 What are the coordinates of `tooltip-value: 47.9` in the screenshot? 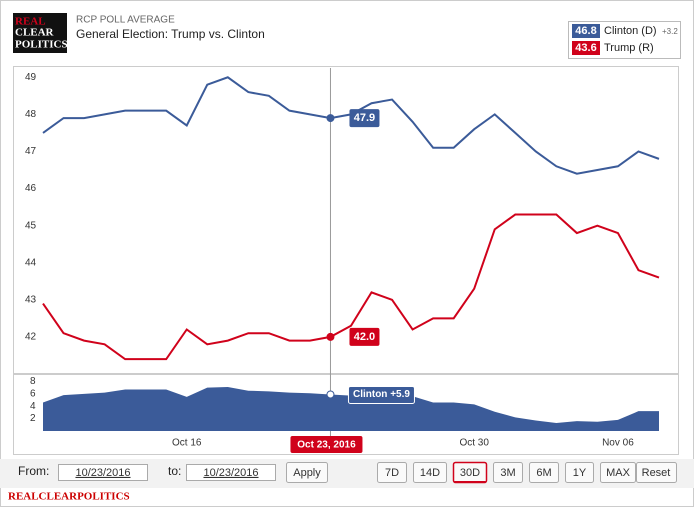 It's located at (364, 118).